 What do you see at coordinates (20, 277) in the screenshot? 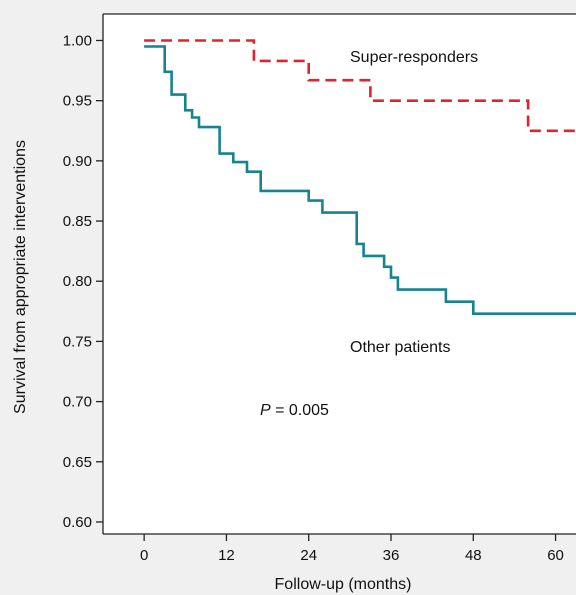
I see `y-axis-title: Survival from appropriate interventions` at bounding box center [20, 277].